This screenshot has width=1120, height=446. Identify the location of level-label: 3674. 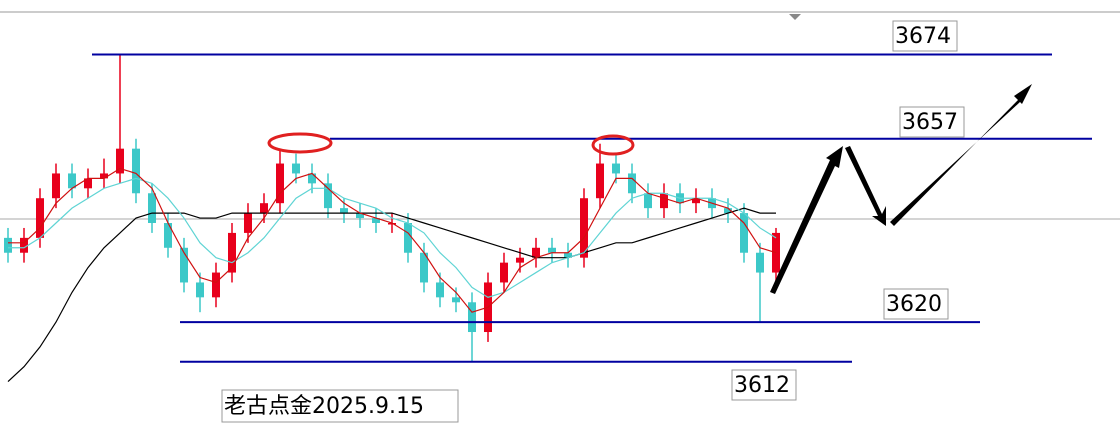
(923, 36).